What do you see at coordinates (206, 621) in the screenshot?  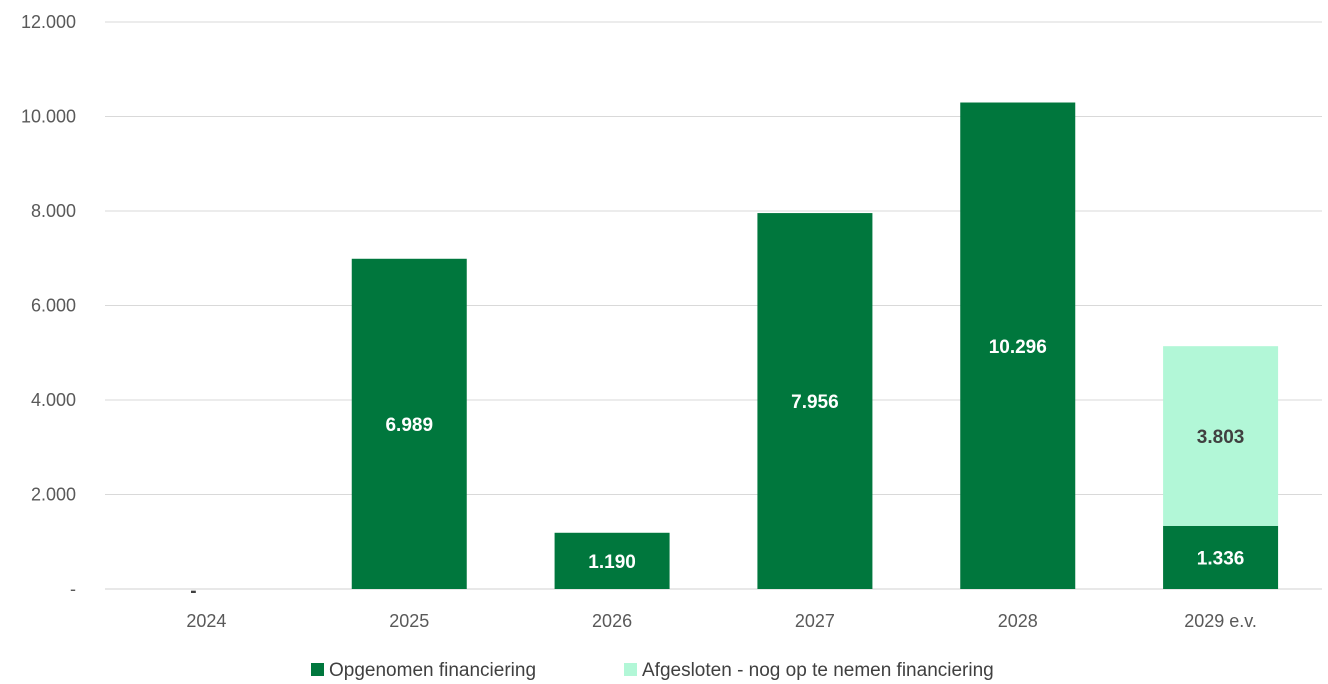 I see `x-tick-label: 2024` at bounding box center [206, 621].